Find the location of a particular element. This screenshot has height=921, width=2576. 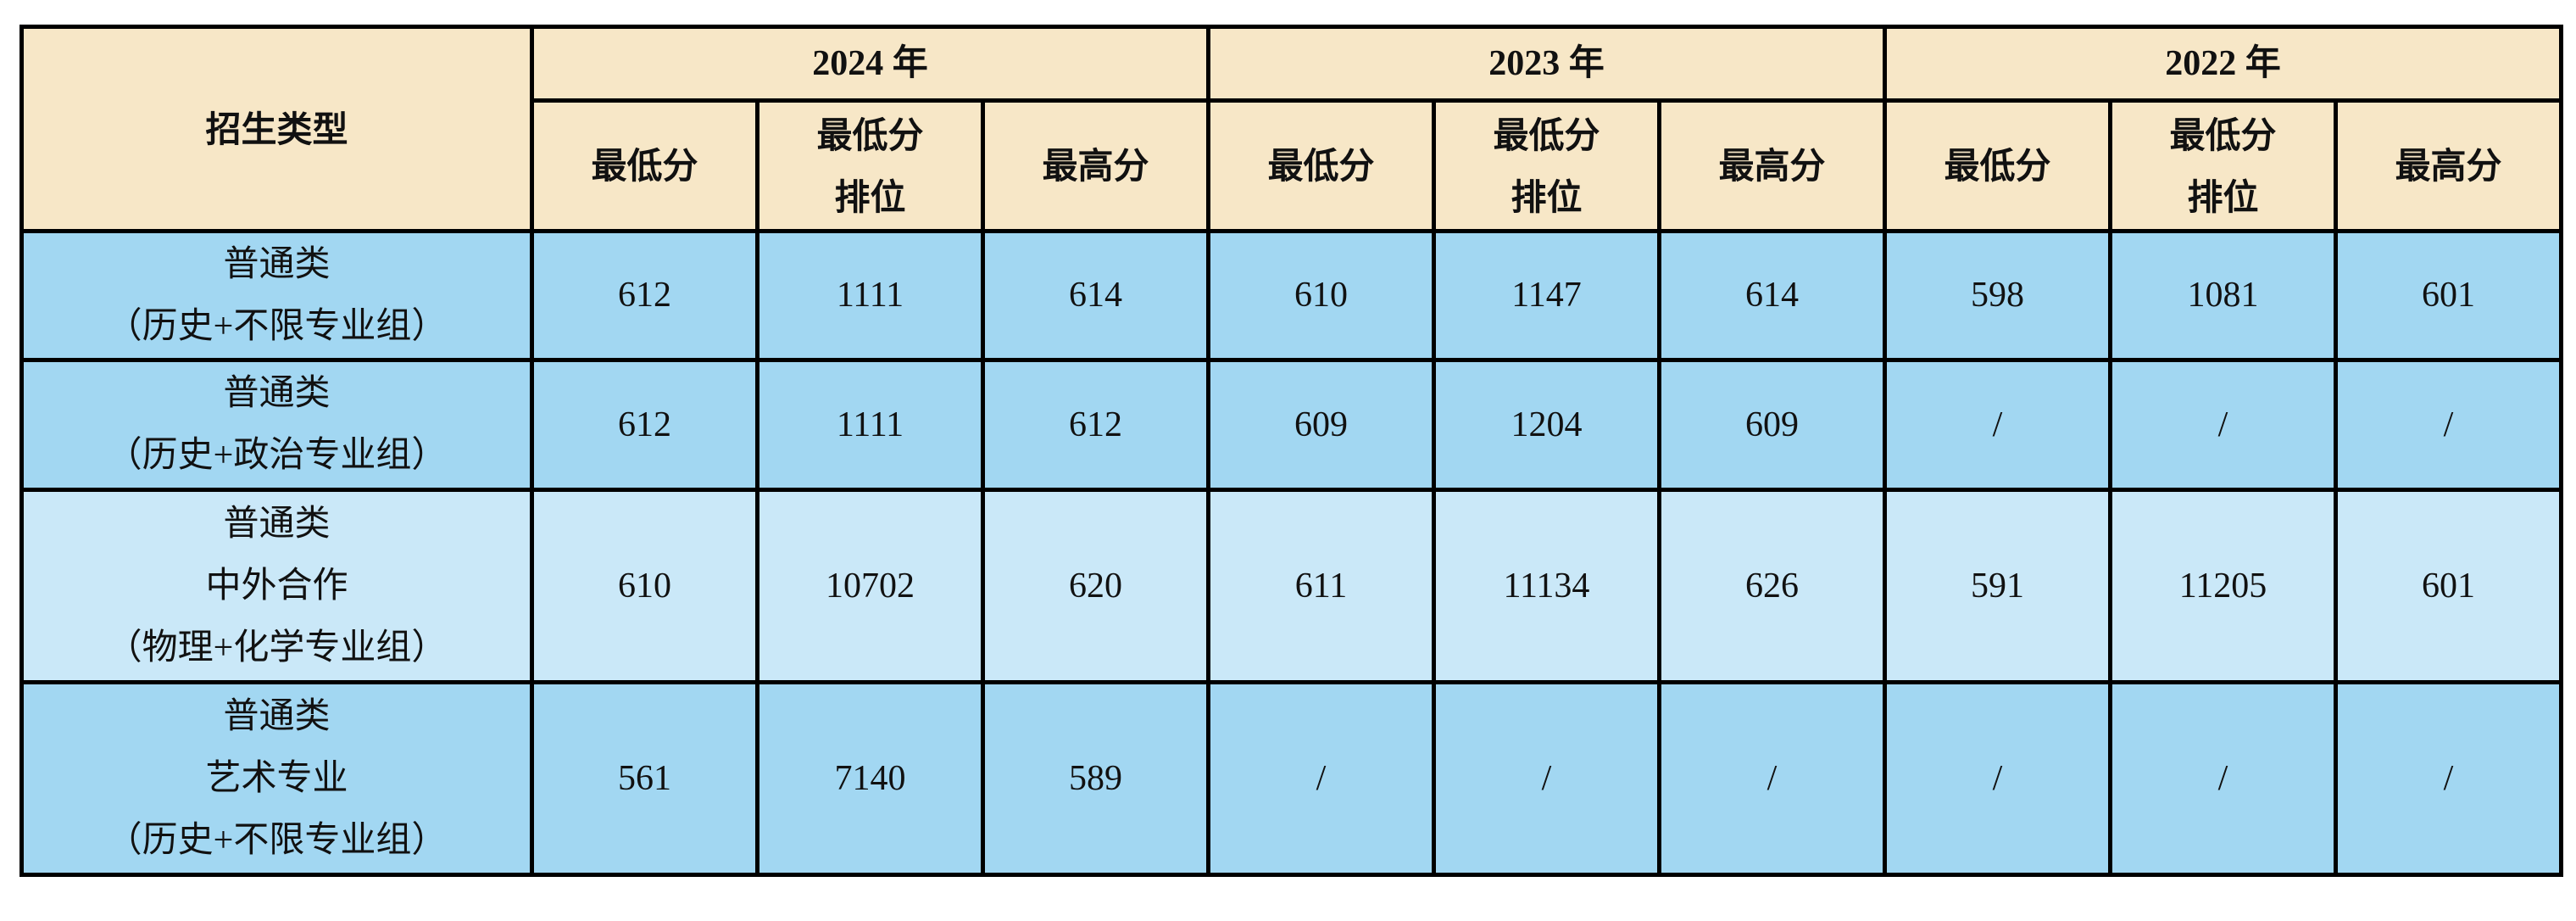

year-text: 2023 年 is located at coordinates (1546, 63).